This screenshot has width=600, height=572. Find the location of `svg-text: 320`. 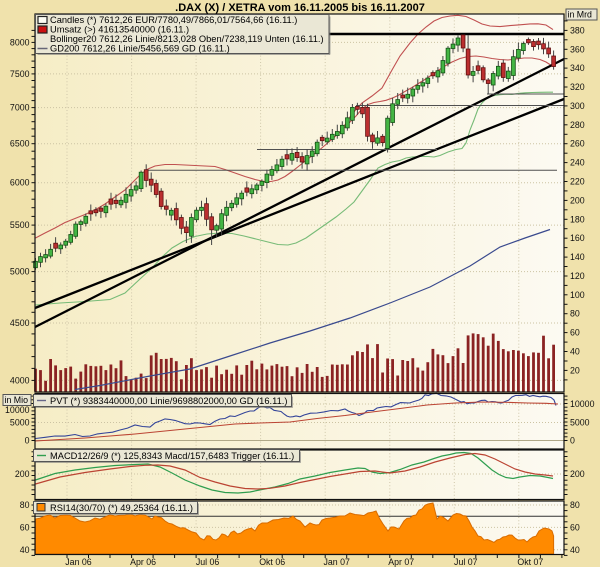

svg-text: 320 is located at coordinates (577, 87).